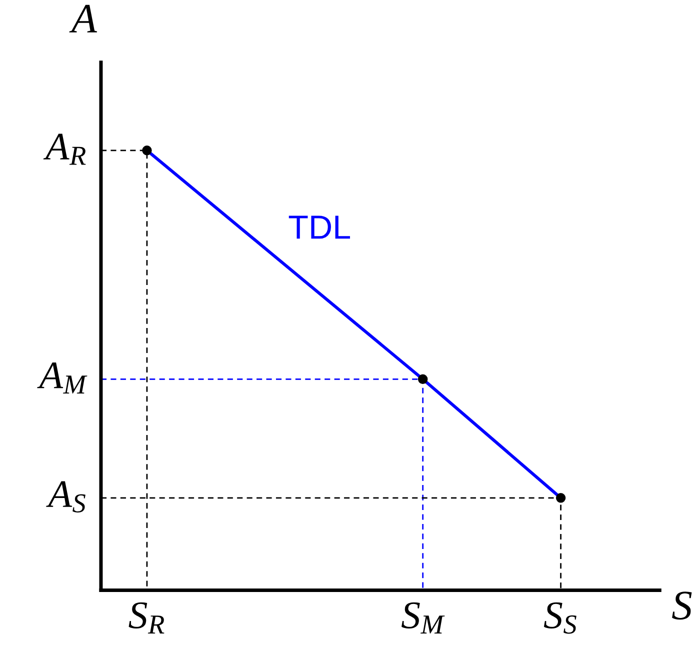 Image resolution: width=694 pixels, height=664 pixels. Describe the element at coordinates (64, 149) in the screenshot. I see `ref-line-label: A$_{R}$` at that location.